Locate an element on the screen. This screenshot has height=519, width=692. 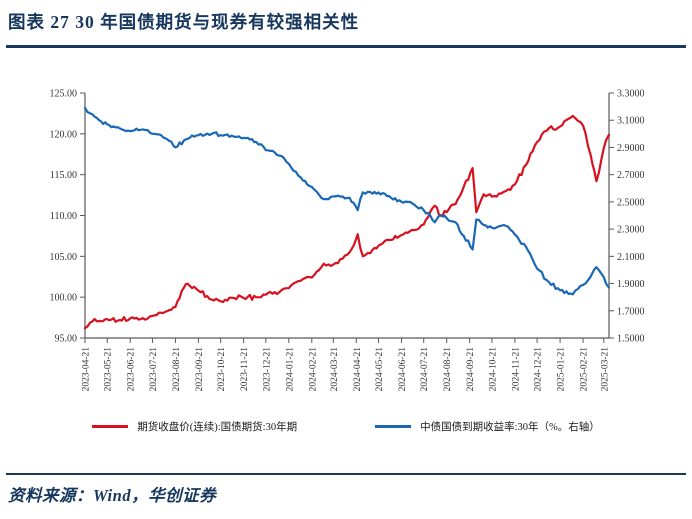
right-tick-label: 2.1000 is located at coordinates (631, 257).